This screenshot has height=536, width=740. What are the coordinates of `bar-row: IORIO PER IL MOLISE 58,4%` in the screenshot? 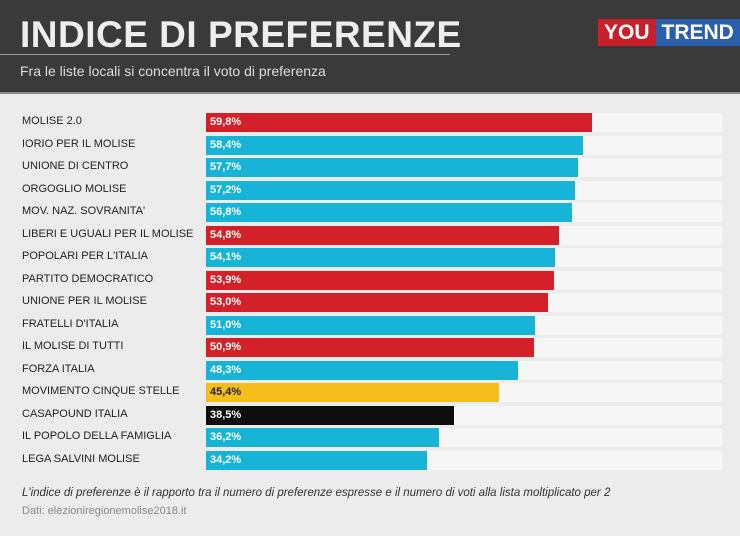 It's located at (370, 145).